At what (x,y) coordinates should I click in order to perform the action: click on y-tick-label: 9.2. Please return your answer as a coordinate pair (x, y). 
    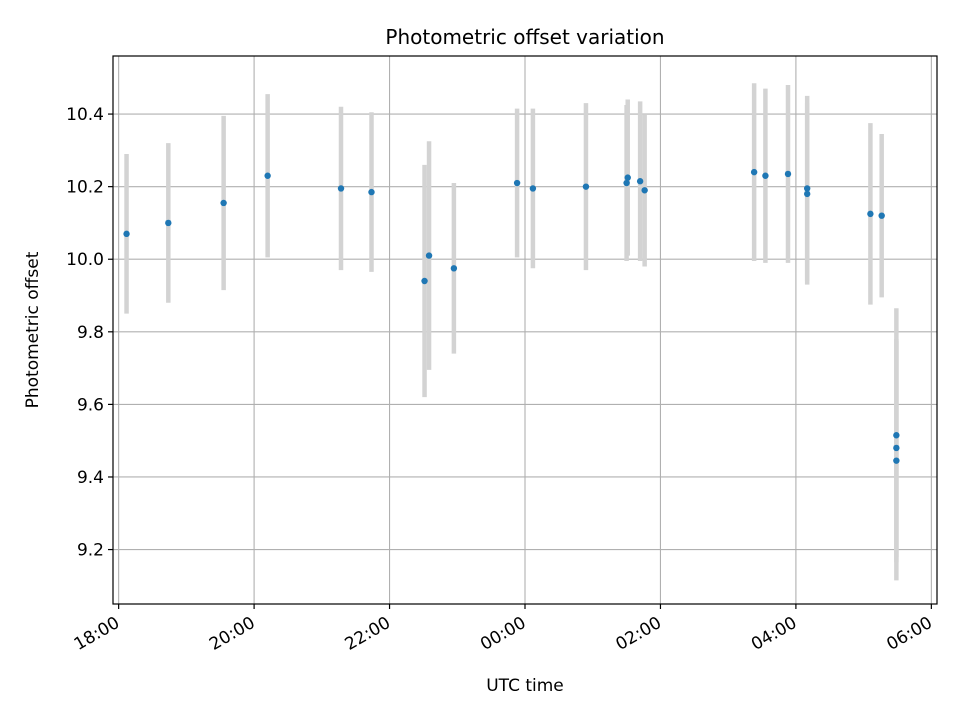
    Looking at the image, I should click on (90, 551).